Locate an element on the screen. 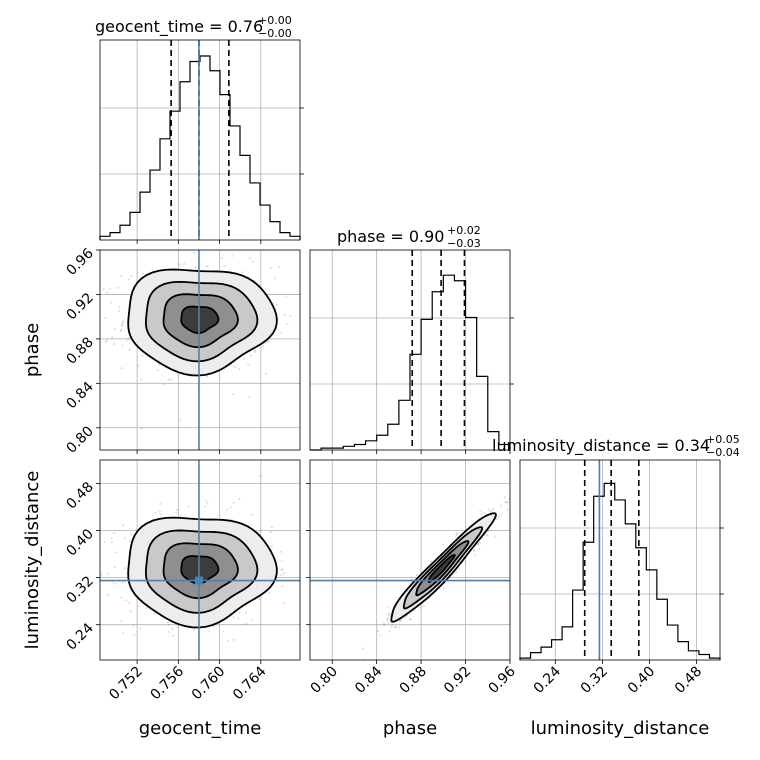 The width and height of the screenshot is (760, 760). title-phase-minus: −0.03 is located at coordinates (464, 243).